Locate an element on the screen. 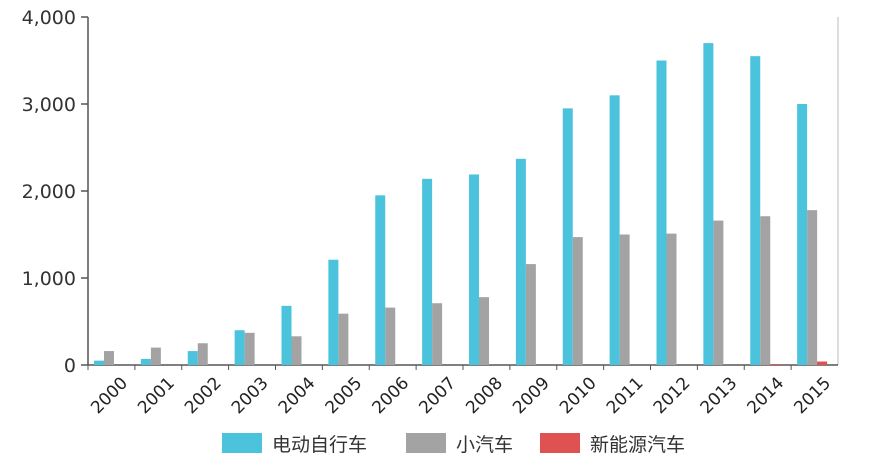 The image size is (869, 468). bar-ebike-2005 is located at coordinates (333, 312).